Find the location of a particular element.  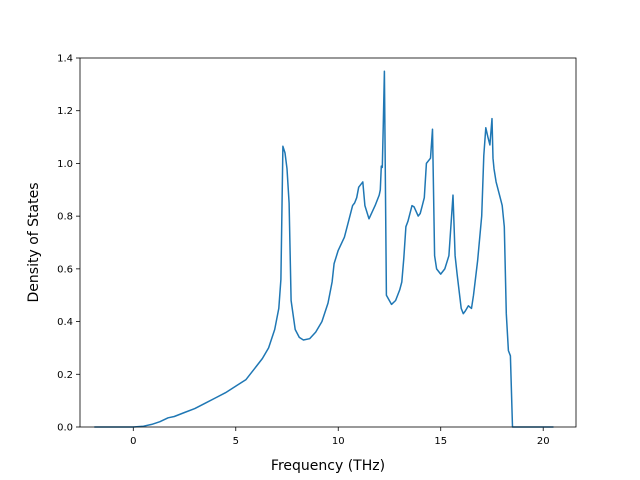

y-tick-label: 0.0 is located at coordinates (65, 428).